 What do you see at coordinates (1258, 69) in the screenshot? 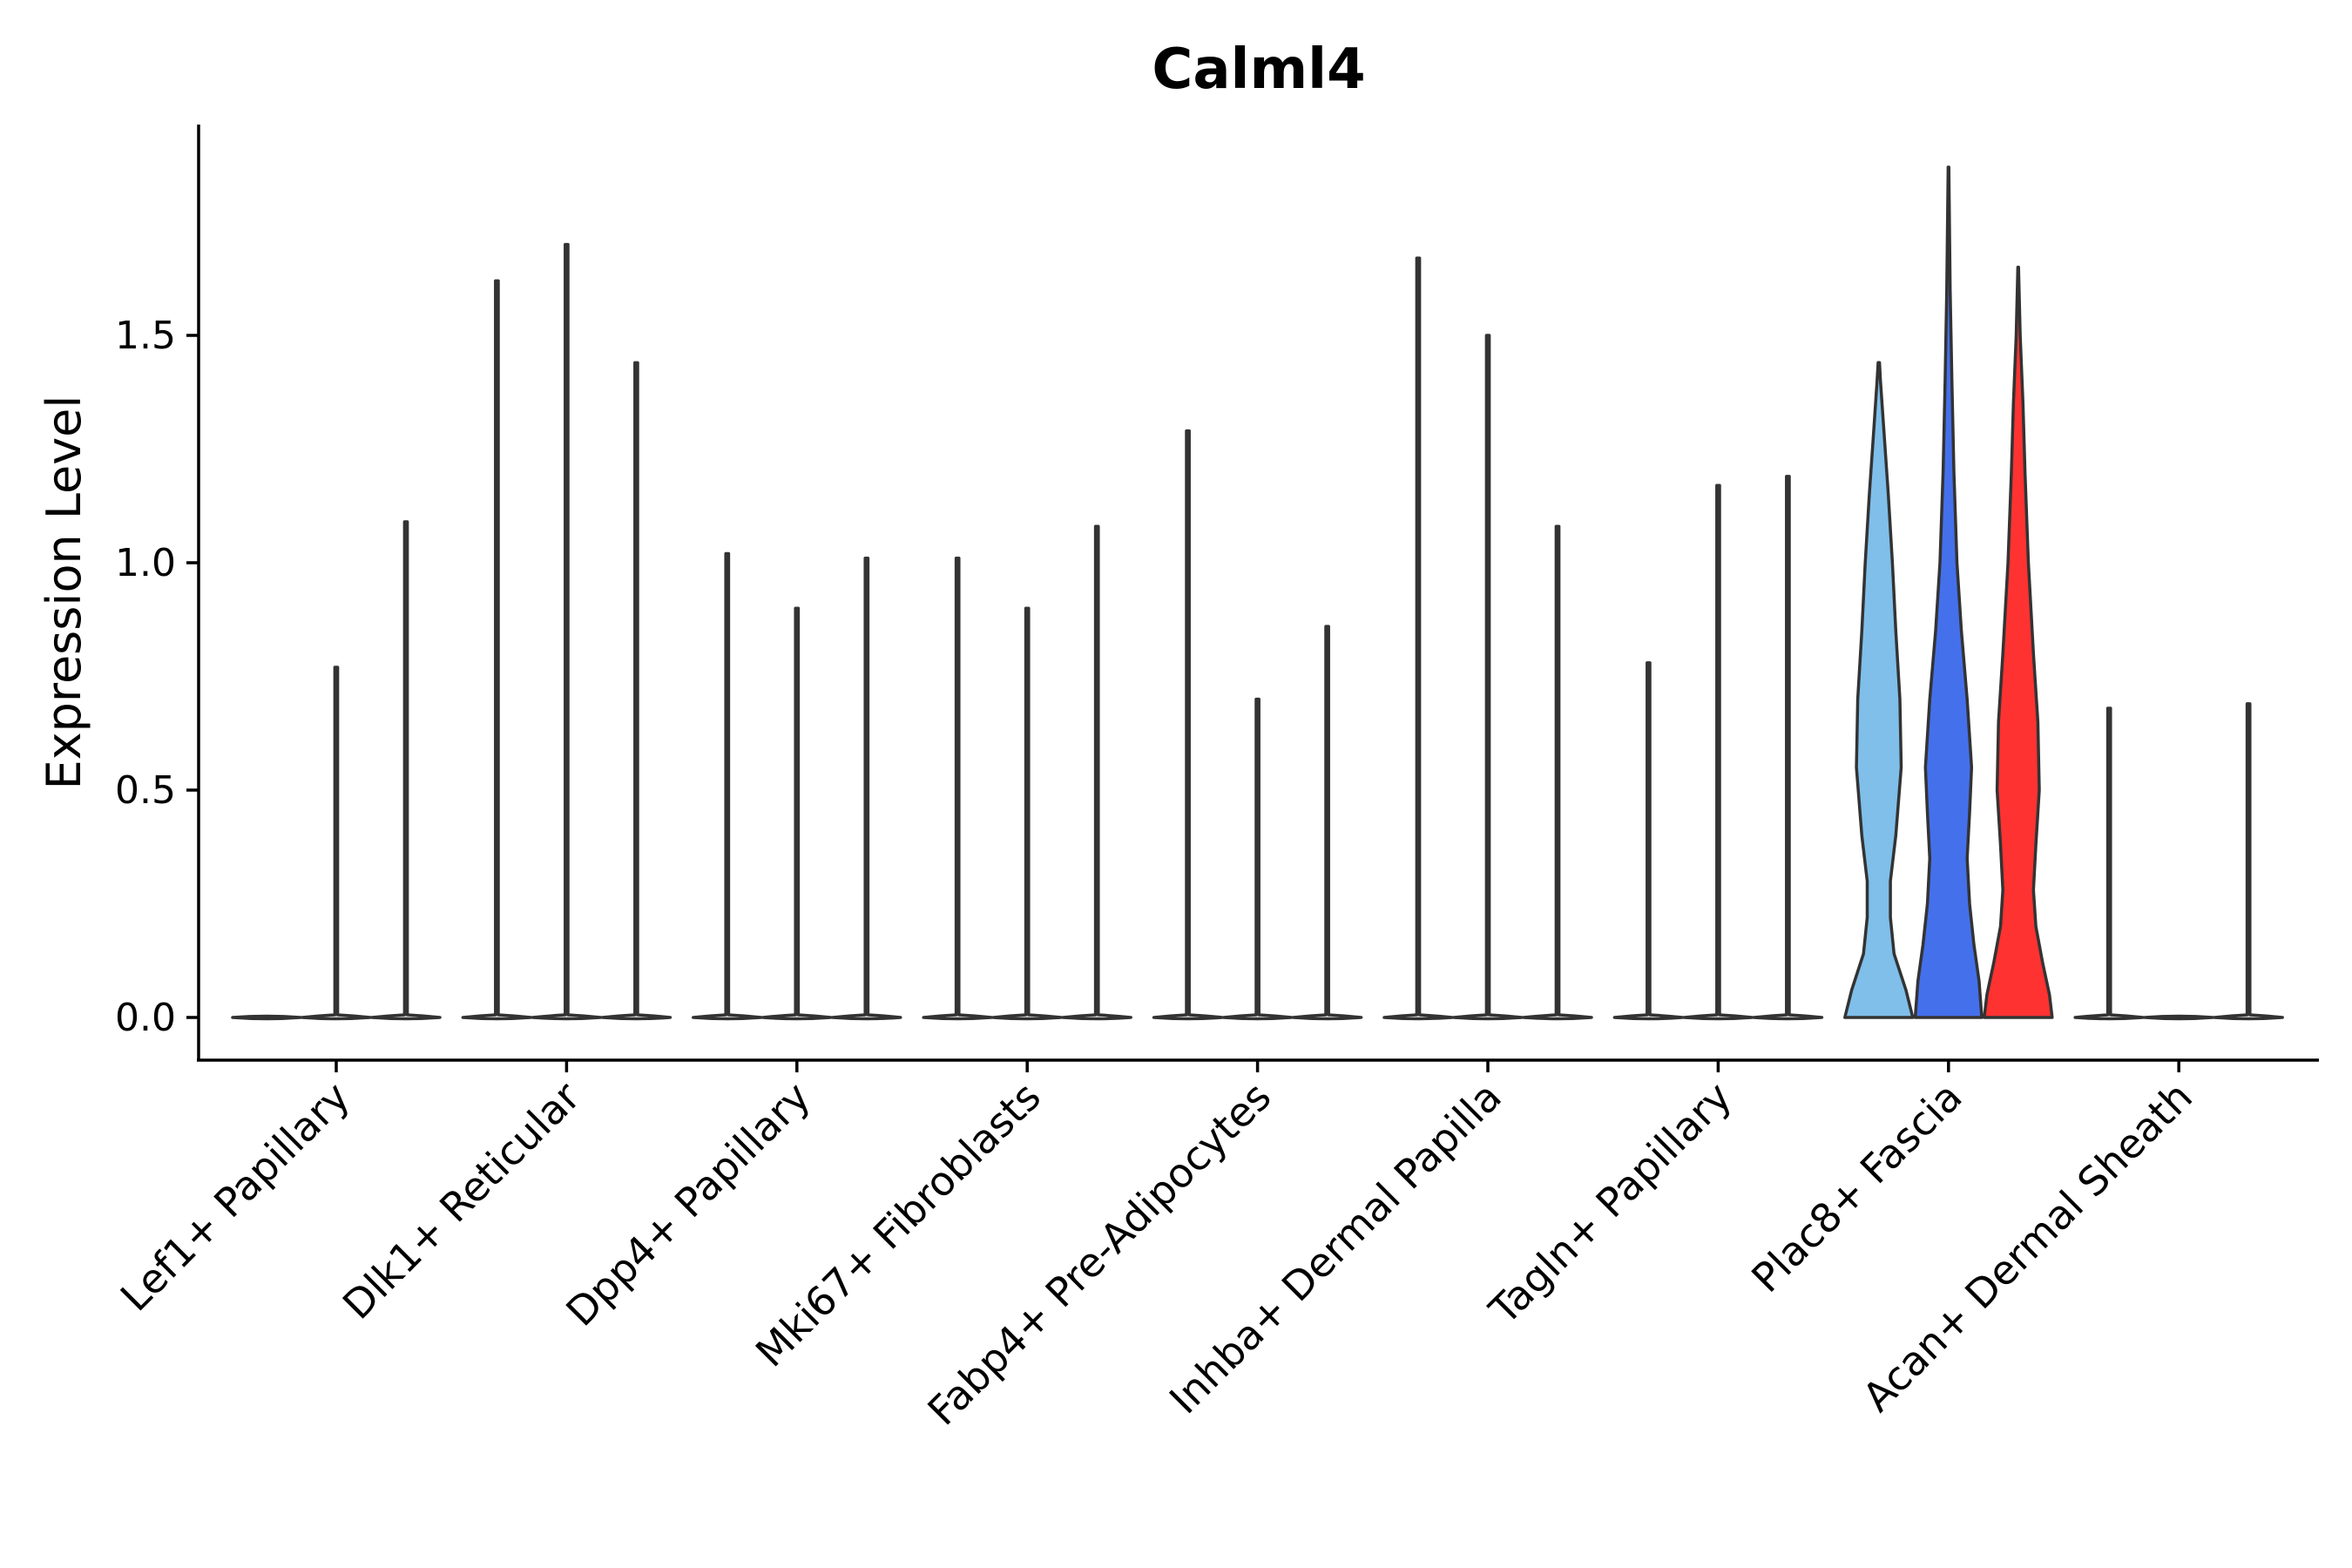
I see `chart-title: Calml4` at bounding box center [1258, 69].